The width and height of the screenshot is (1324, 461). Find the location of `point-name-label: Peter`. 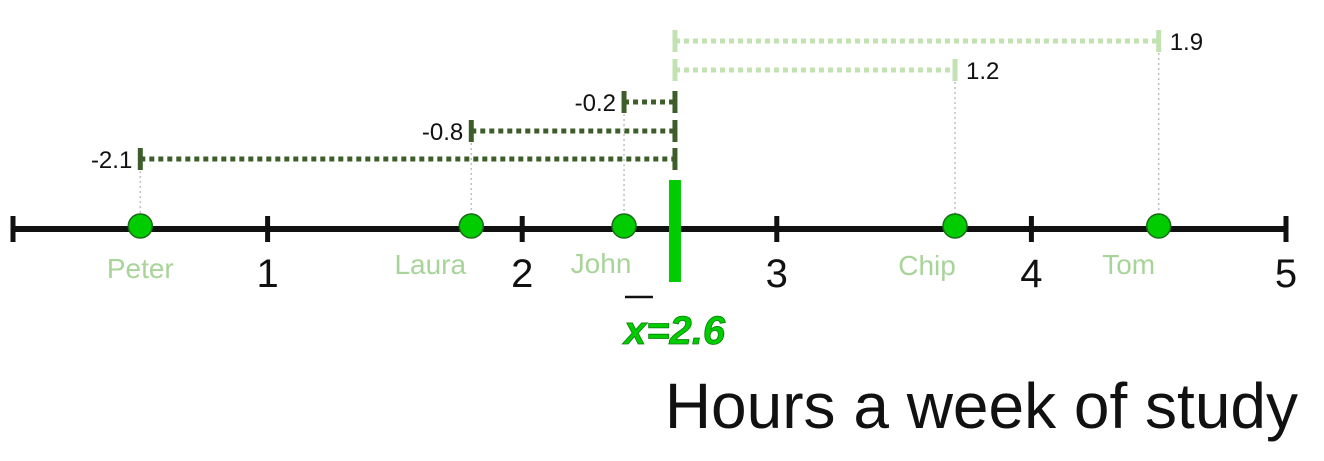

point-name-label: Peter is located at coordinates (140, 268).